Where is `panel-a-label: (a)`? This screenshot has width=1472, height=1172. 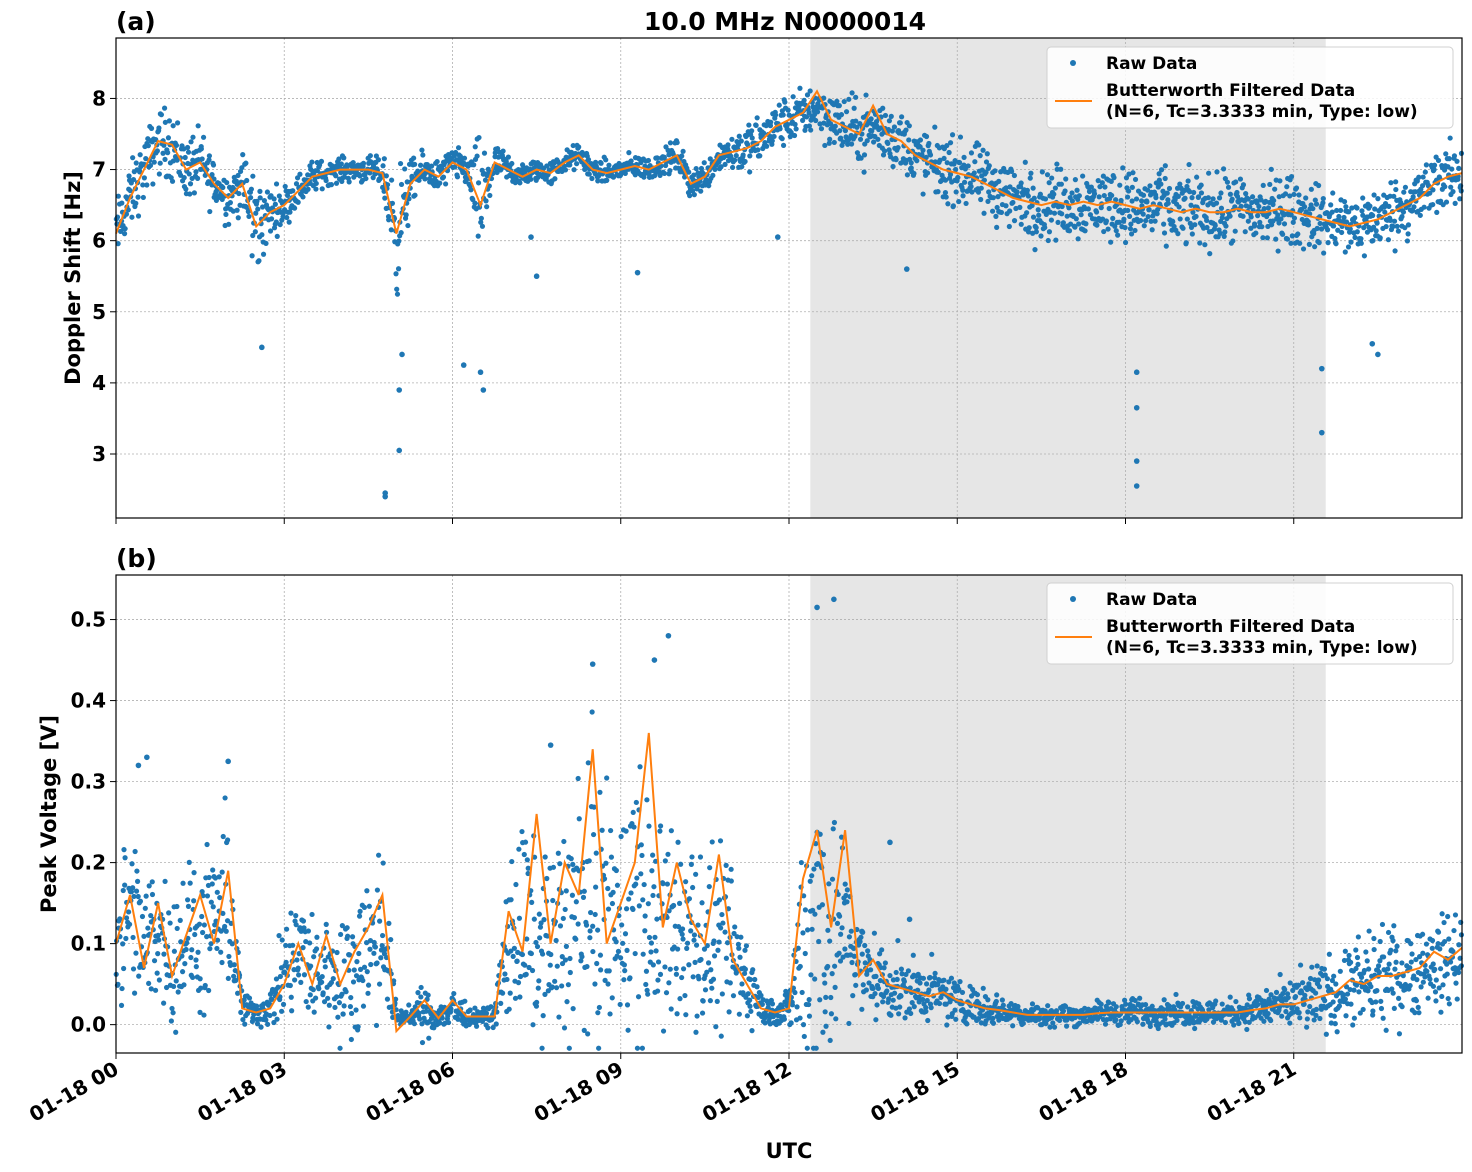 panel-a-label: (a) is located at coordinates (136, 21).